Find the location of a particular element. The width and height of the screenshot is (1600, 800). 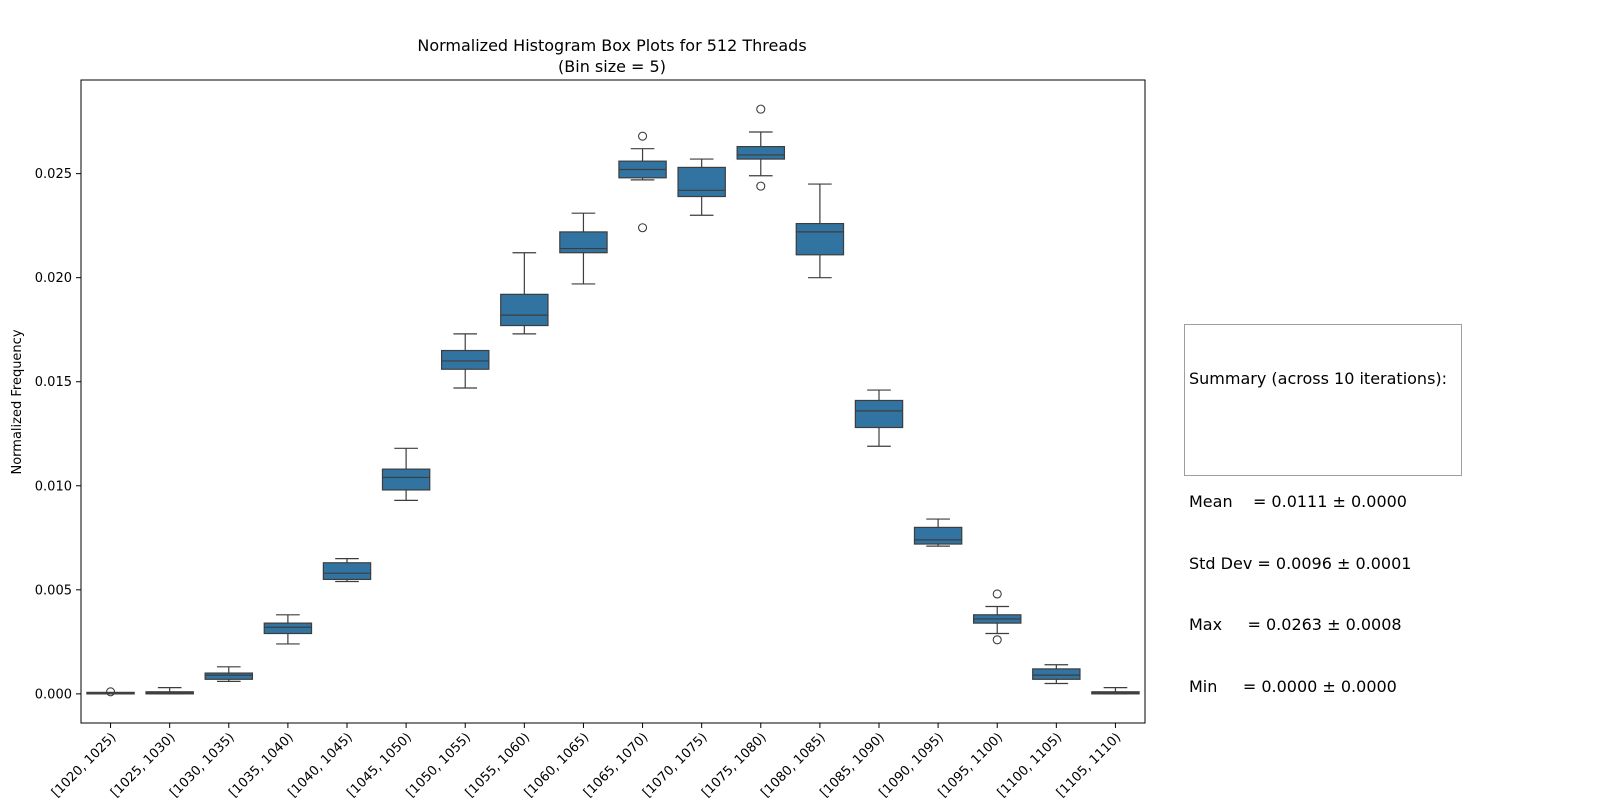

y-tick-label: 0.000 is located at coordinates (53, 694).